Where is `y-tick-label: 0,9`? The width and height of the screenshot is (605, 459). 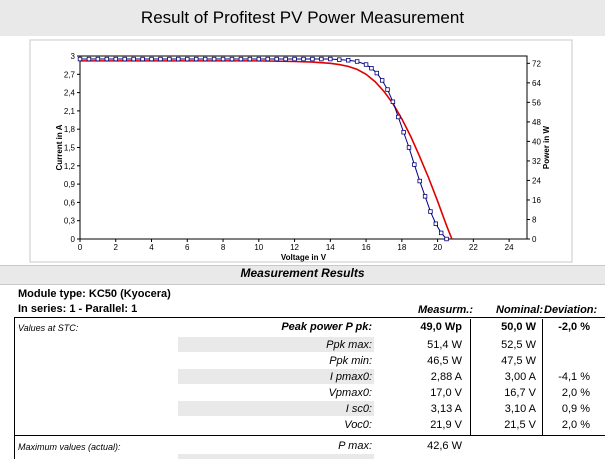 y-tick-label: 0,9 is located at coordinates (70, 184).